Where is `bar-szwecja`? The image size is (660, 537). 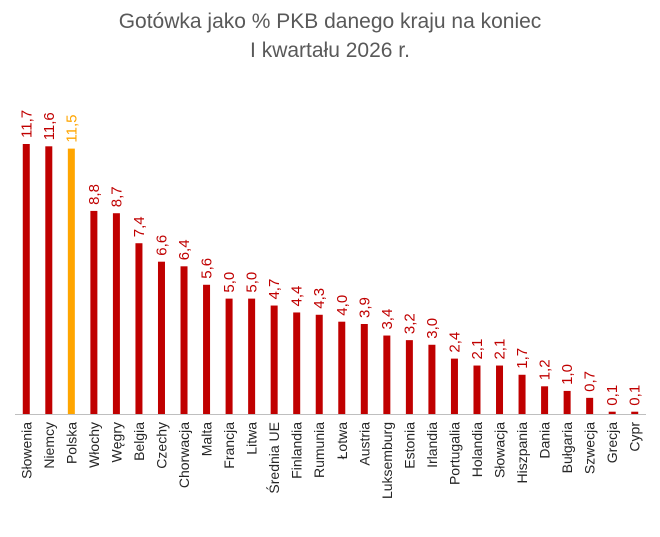 bar-szwecja is located at coordinates (590, 405).